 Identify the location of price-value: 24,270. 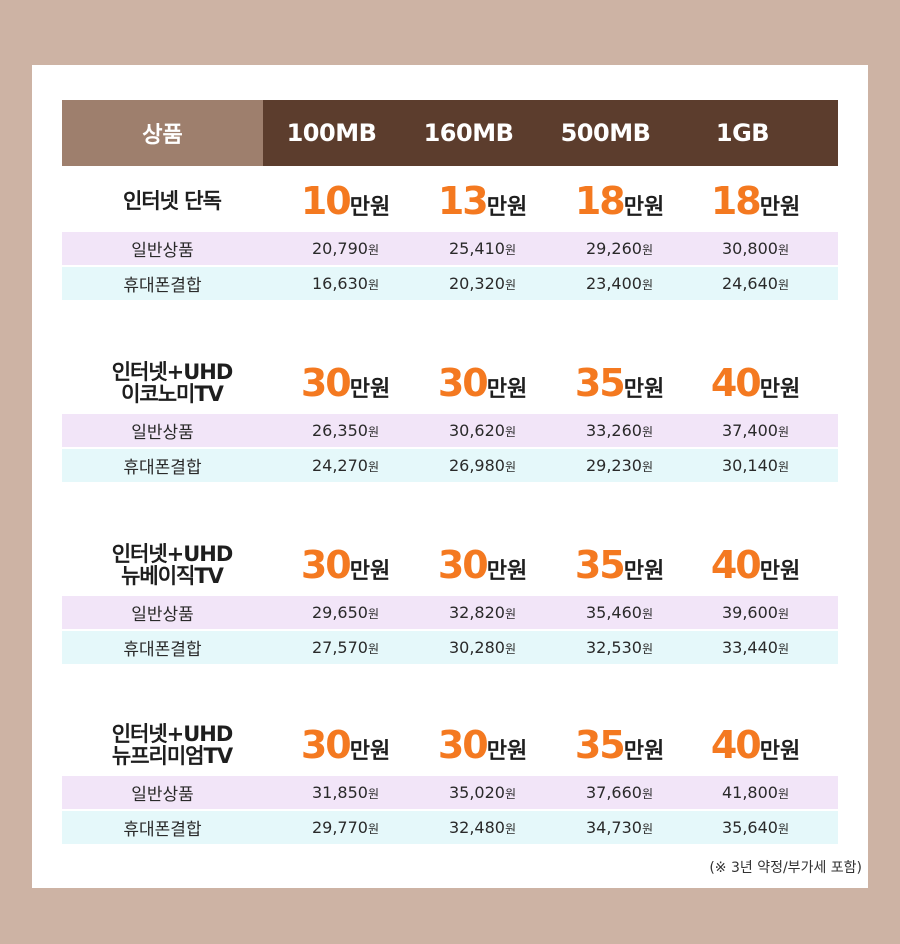
(339, 465).